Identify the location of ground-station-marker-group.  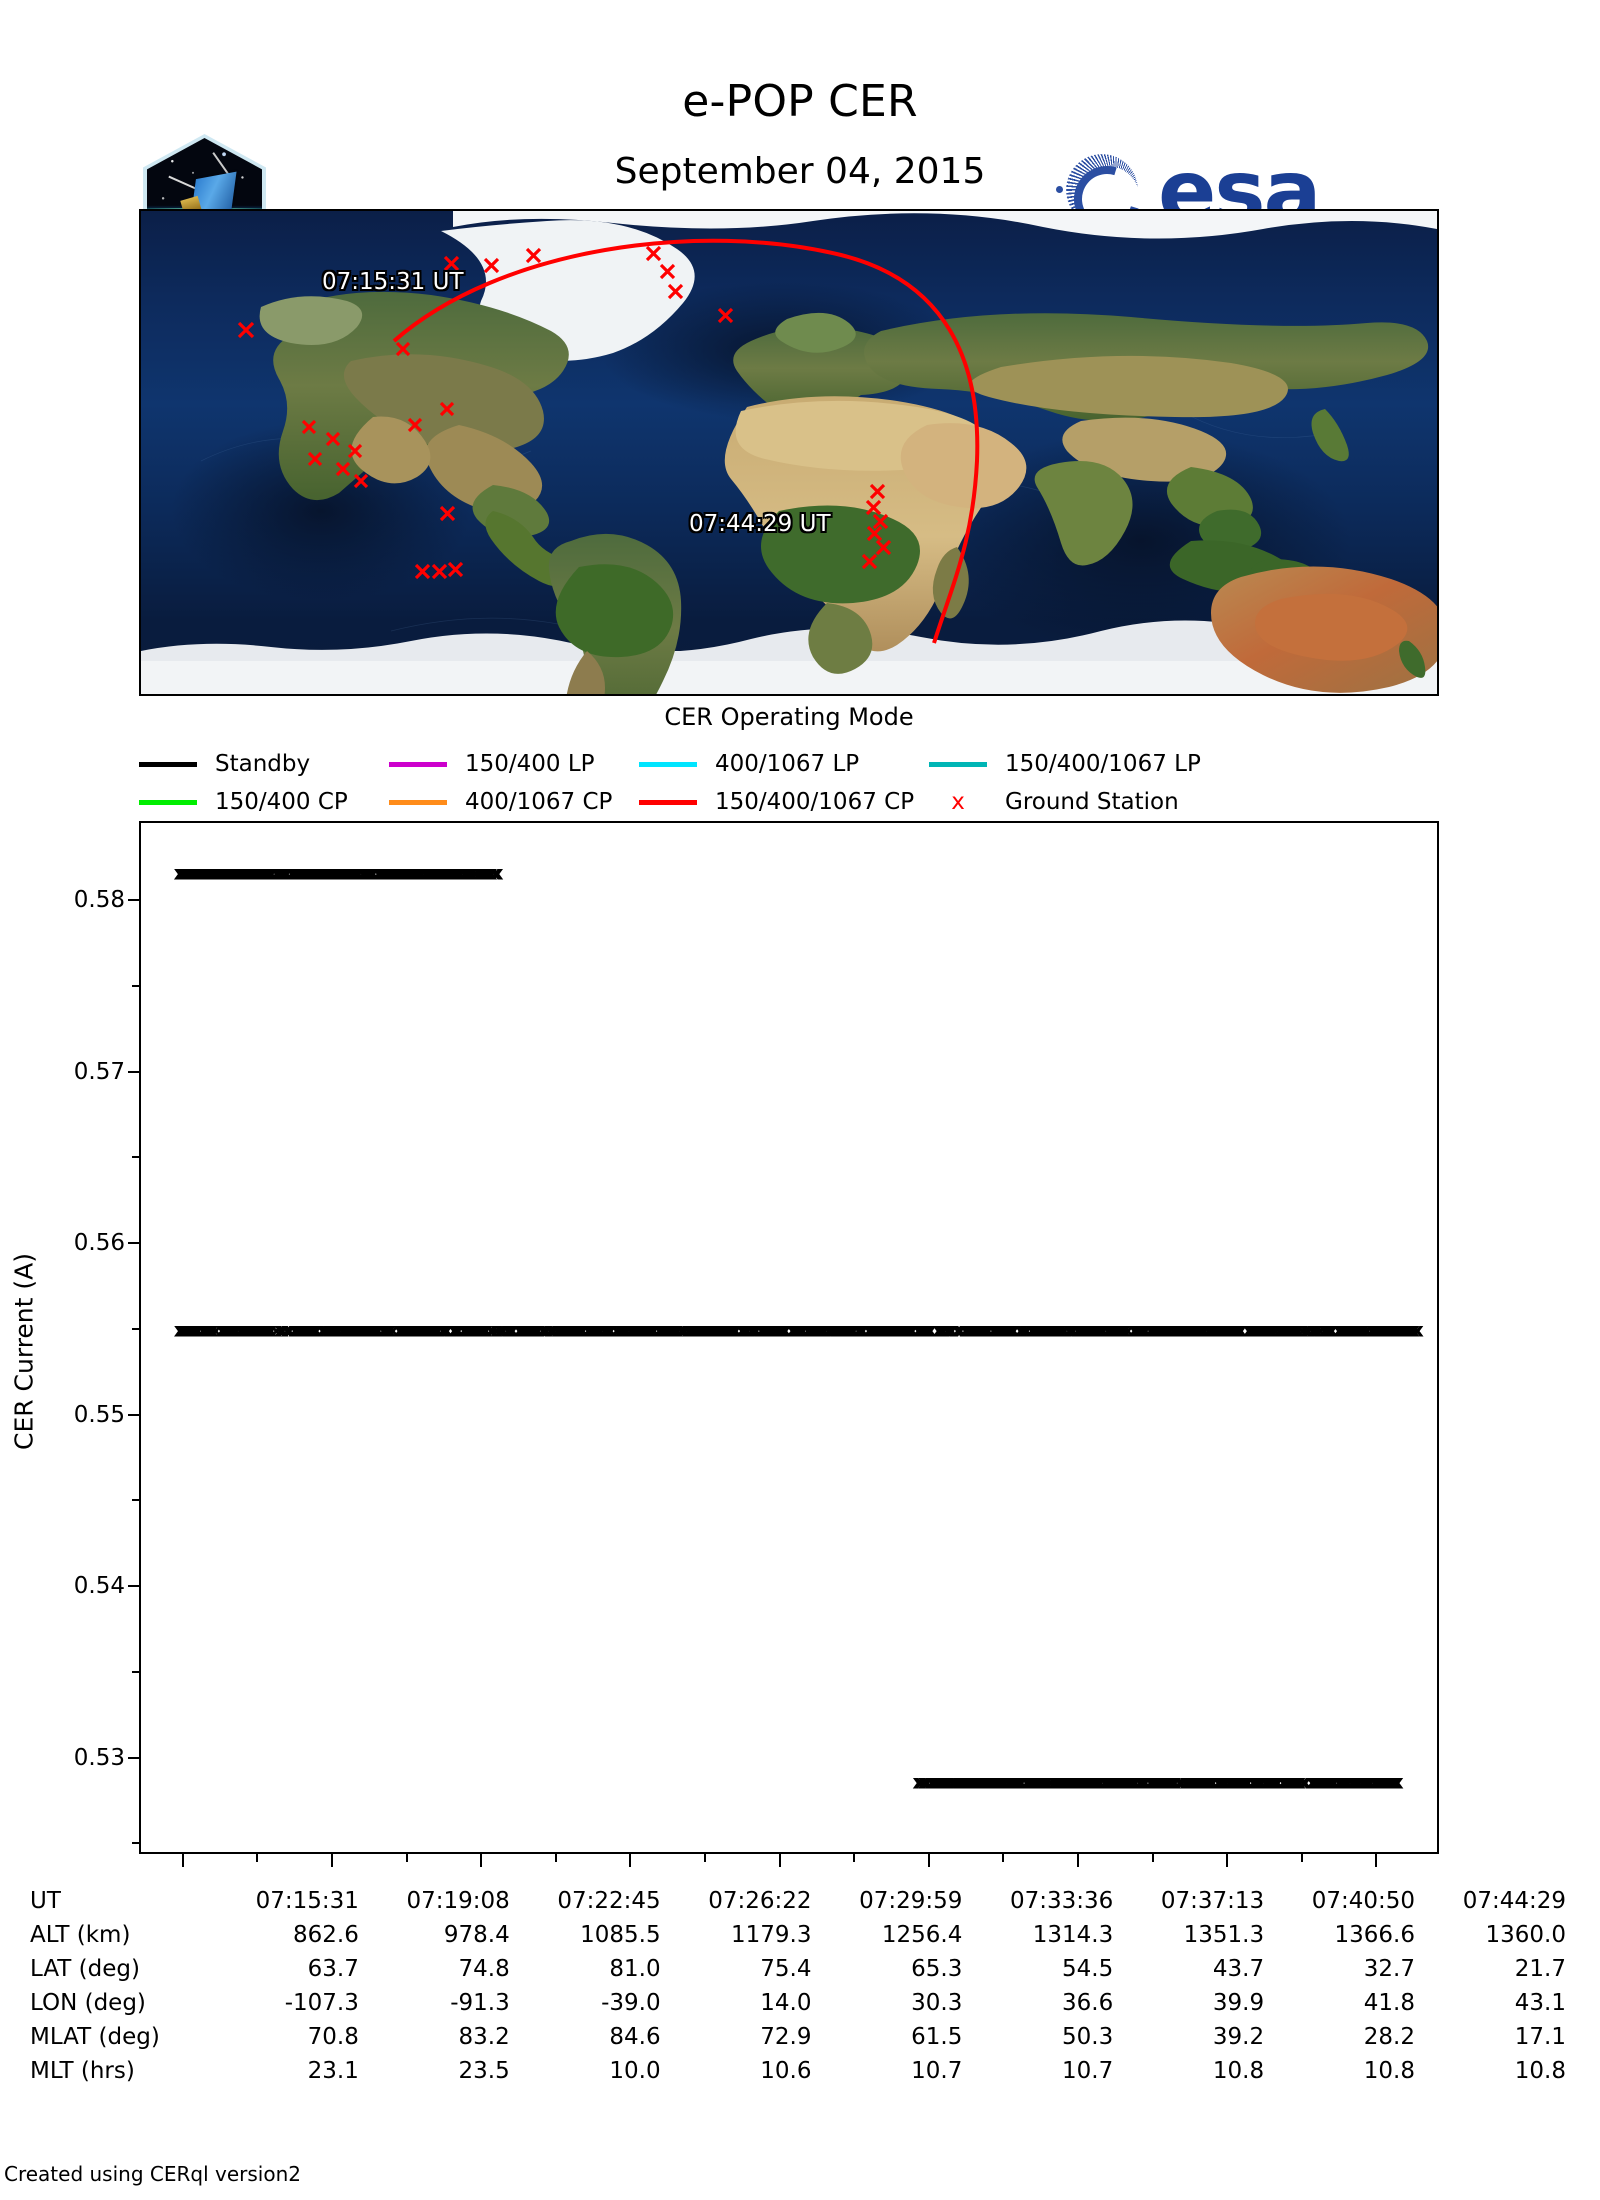
(564, 412).